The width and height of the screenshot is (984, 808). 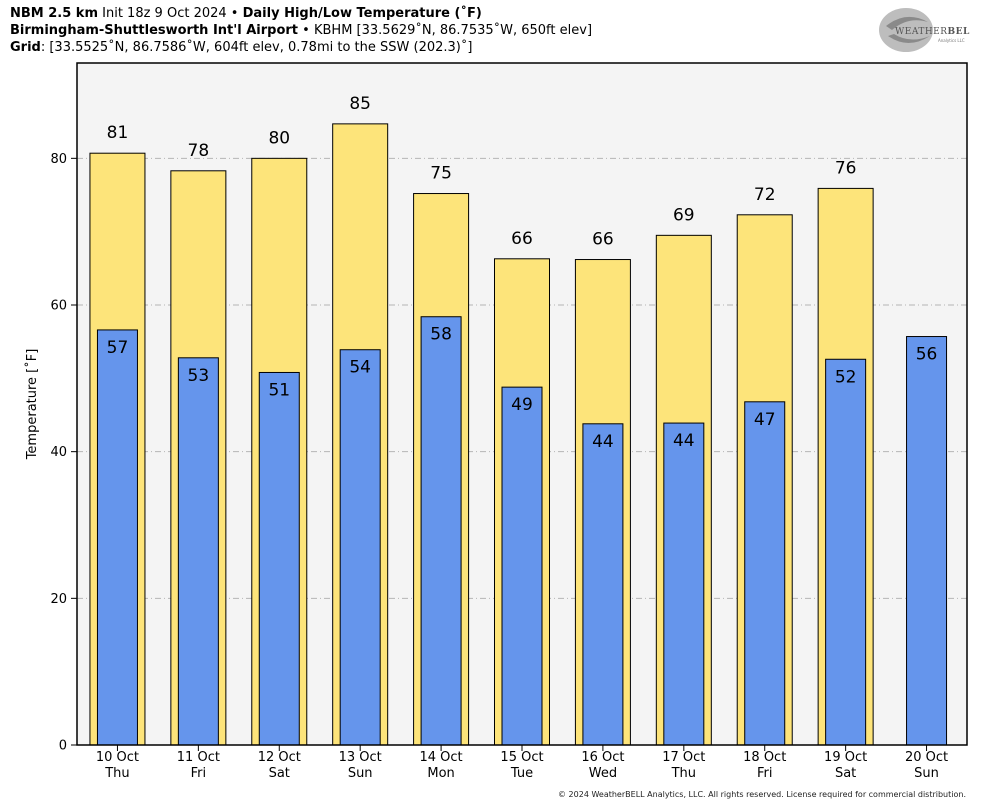 What do you see at coordinates (360, 757) in the screenshot?
I see `x-tick-date: 13 Oct` at bounding box center [360, 757].